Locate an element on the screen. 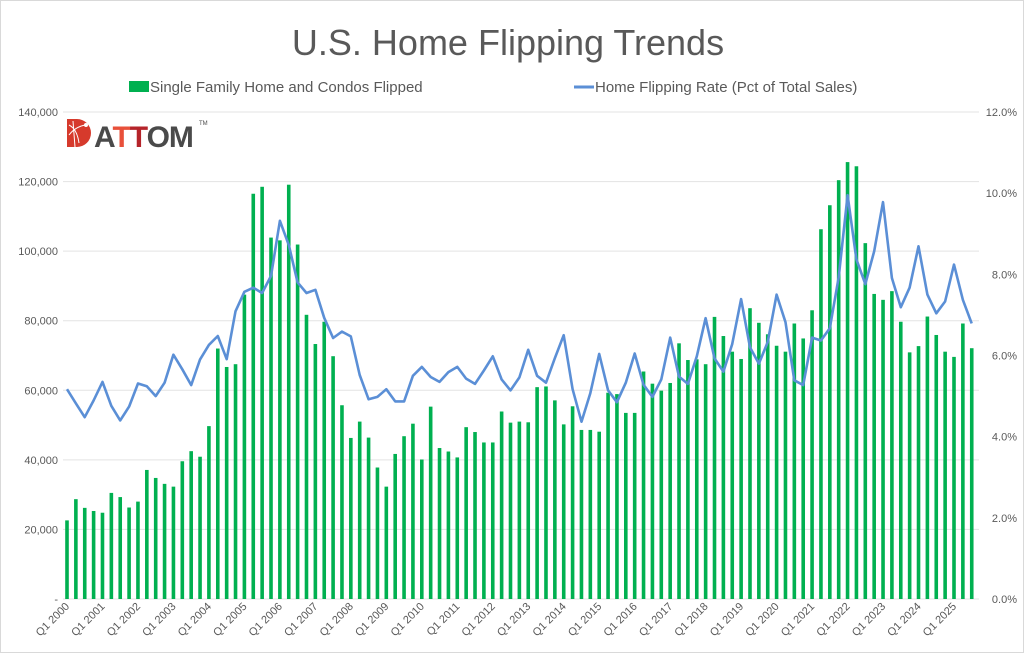 The height and width of the screenshot is (657, 1024). x-tick-label: Q1 2013 is located at coordinates (514, 620).